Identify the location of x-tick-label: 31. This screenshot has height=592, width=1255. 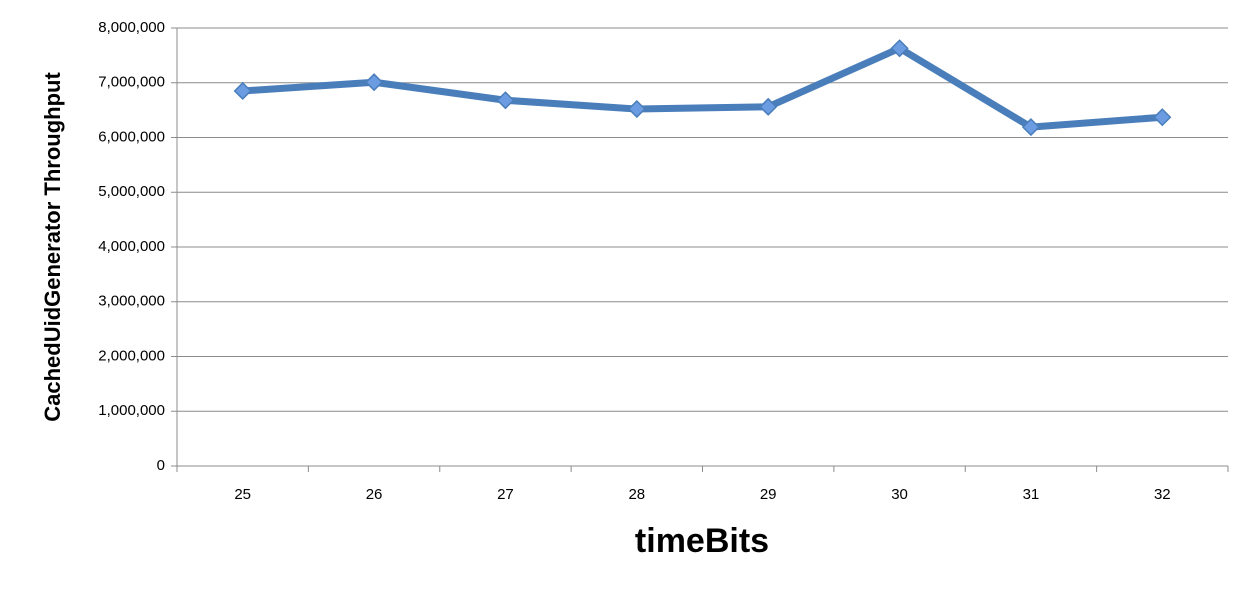
(1031, 494).